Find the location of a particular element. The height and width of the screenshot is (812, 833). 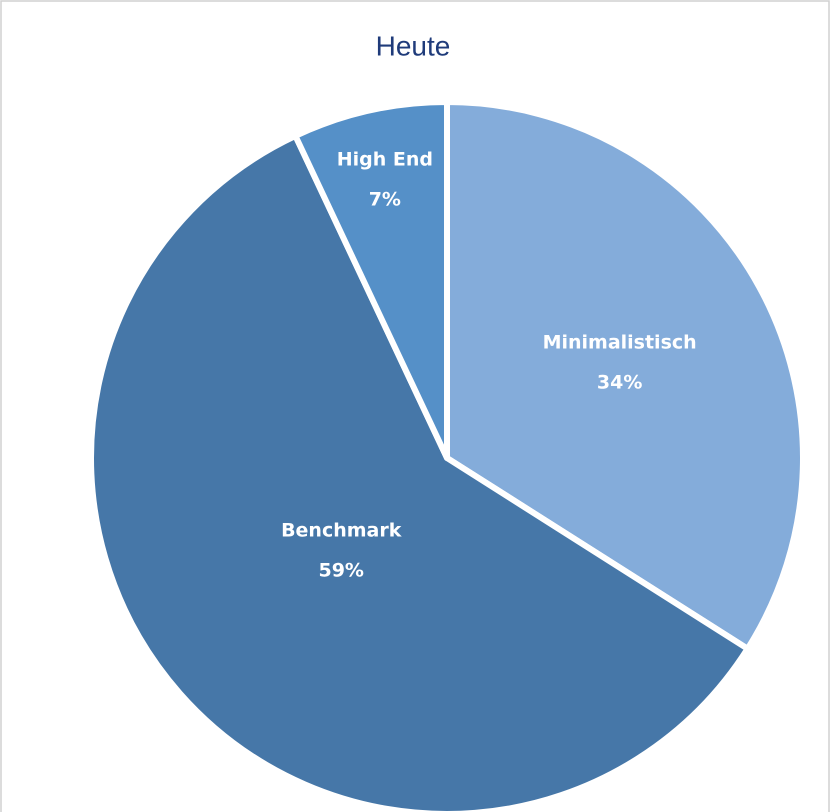

slice-value-label: 7% is located at coordinates (385, 199).